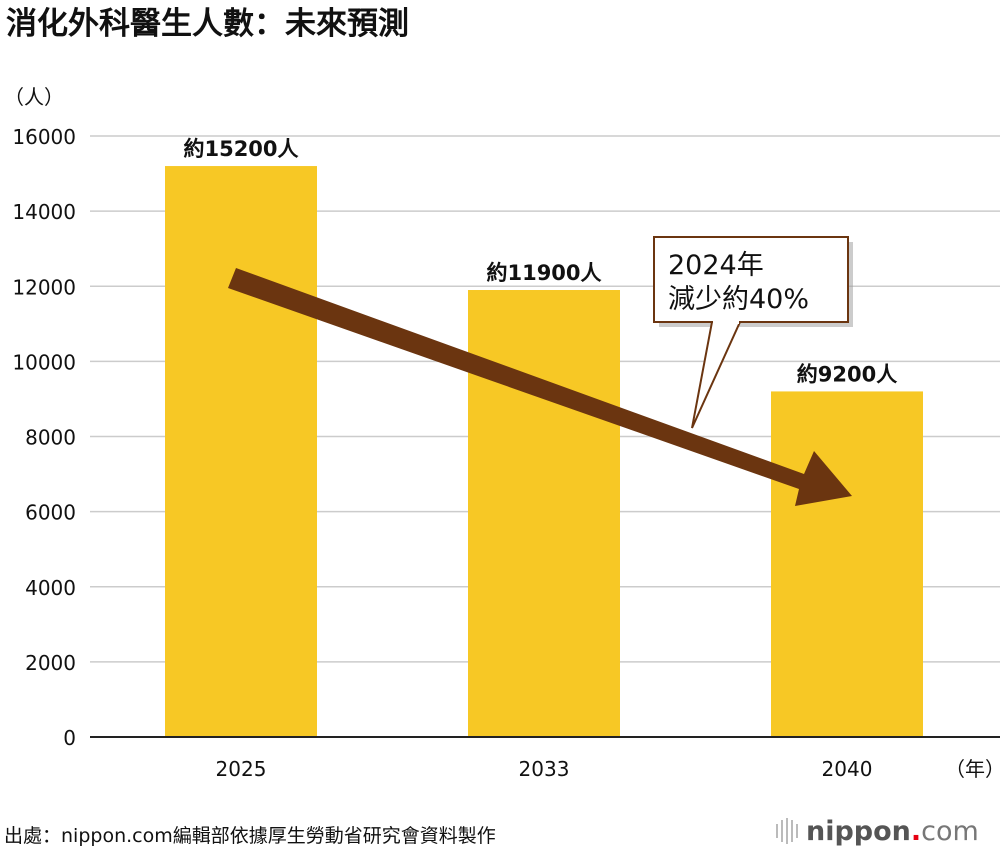 This screenshot has width=1000, height=854. I want to click on data-label: 約9200人, so click(847, 374).